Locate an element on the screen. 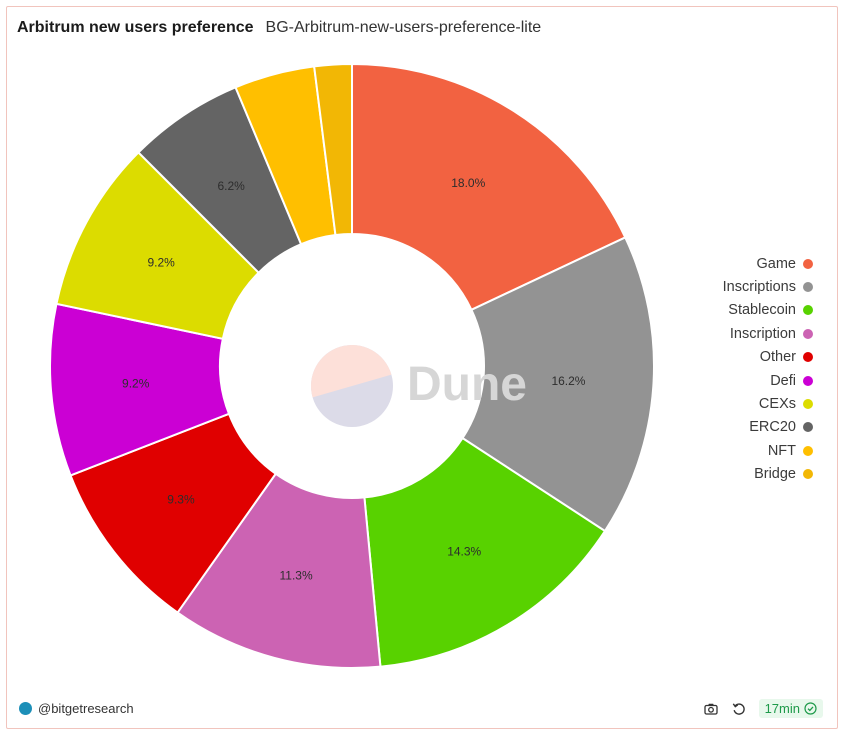  legend-item-stablecoin: Stablecoin is located at coordinates (770, 310).